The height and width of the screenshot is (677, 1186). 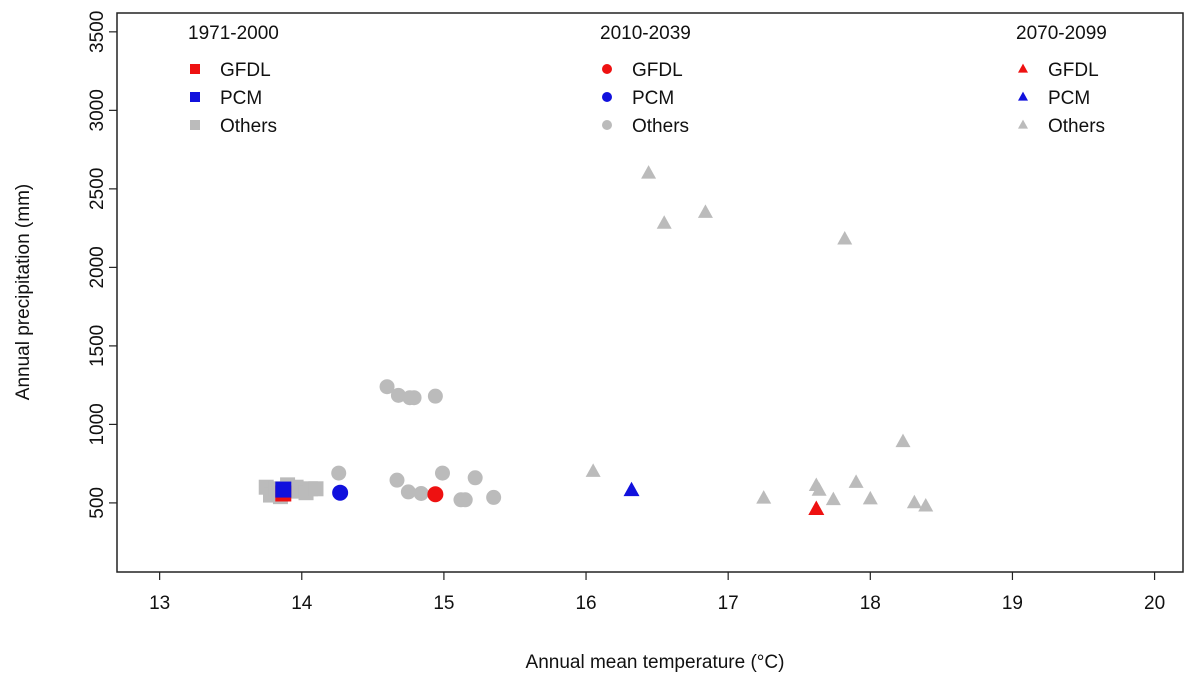 What do you see at coordinates (585, 603) in the screenshot?
I see `x-tick-label: 16` at bounding box center [585, 603].